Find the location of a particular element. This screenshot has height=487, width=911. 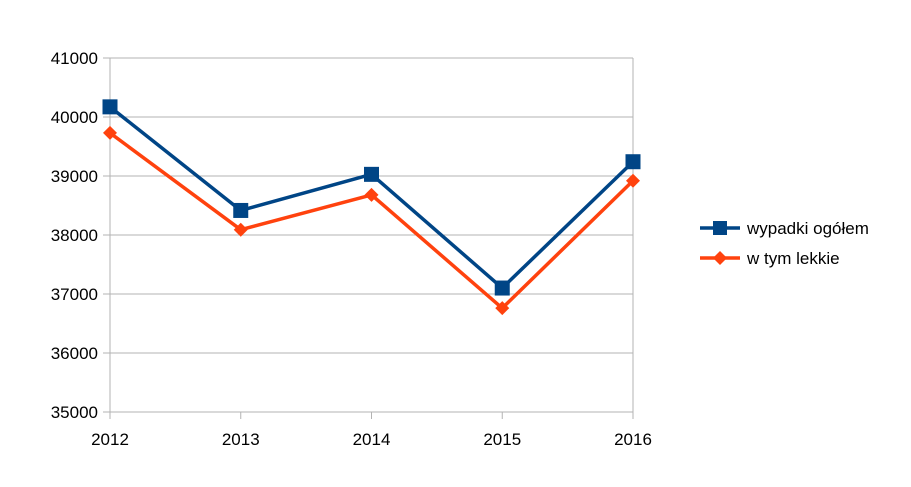

x-tick-label: 2014 is located at coordinates (372, 439).